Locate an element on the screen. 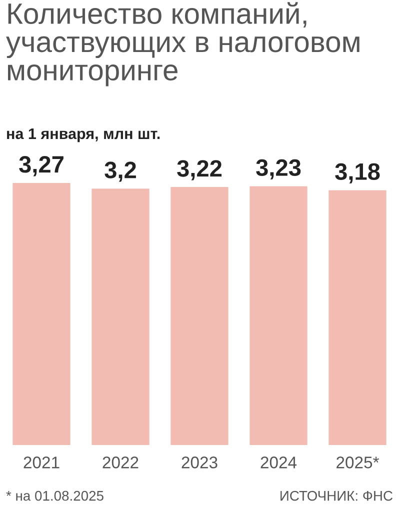  data-label: 3,27 is located at coordinates (41, 166).